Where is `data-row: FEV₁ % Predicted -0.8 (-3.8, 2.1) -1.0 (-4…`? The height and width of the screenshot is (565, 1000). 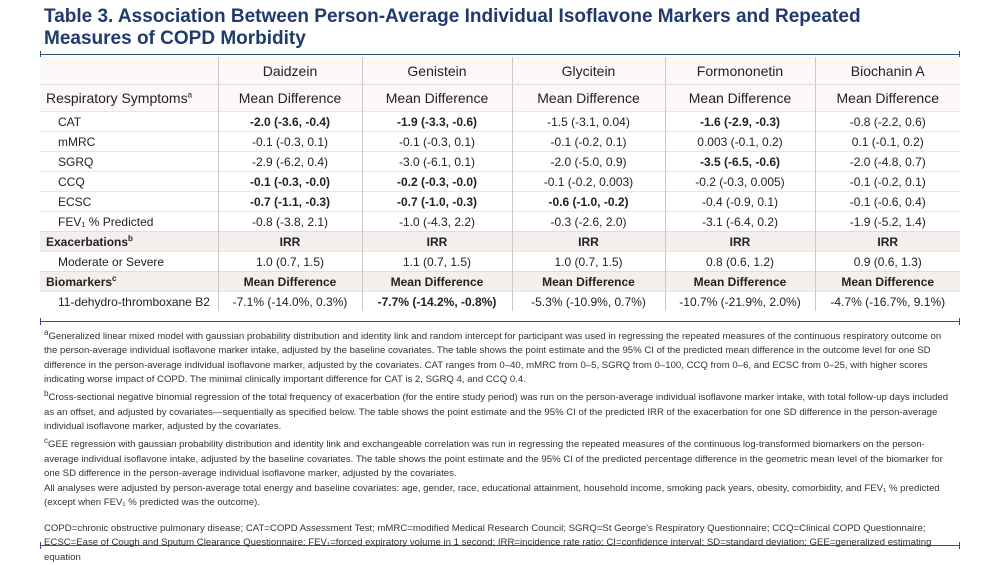 data-row: FEV₁ % Predicted -0.8 (-3.8, 2.1) -1.0 (-4… is located at coordinates (500, 221).